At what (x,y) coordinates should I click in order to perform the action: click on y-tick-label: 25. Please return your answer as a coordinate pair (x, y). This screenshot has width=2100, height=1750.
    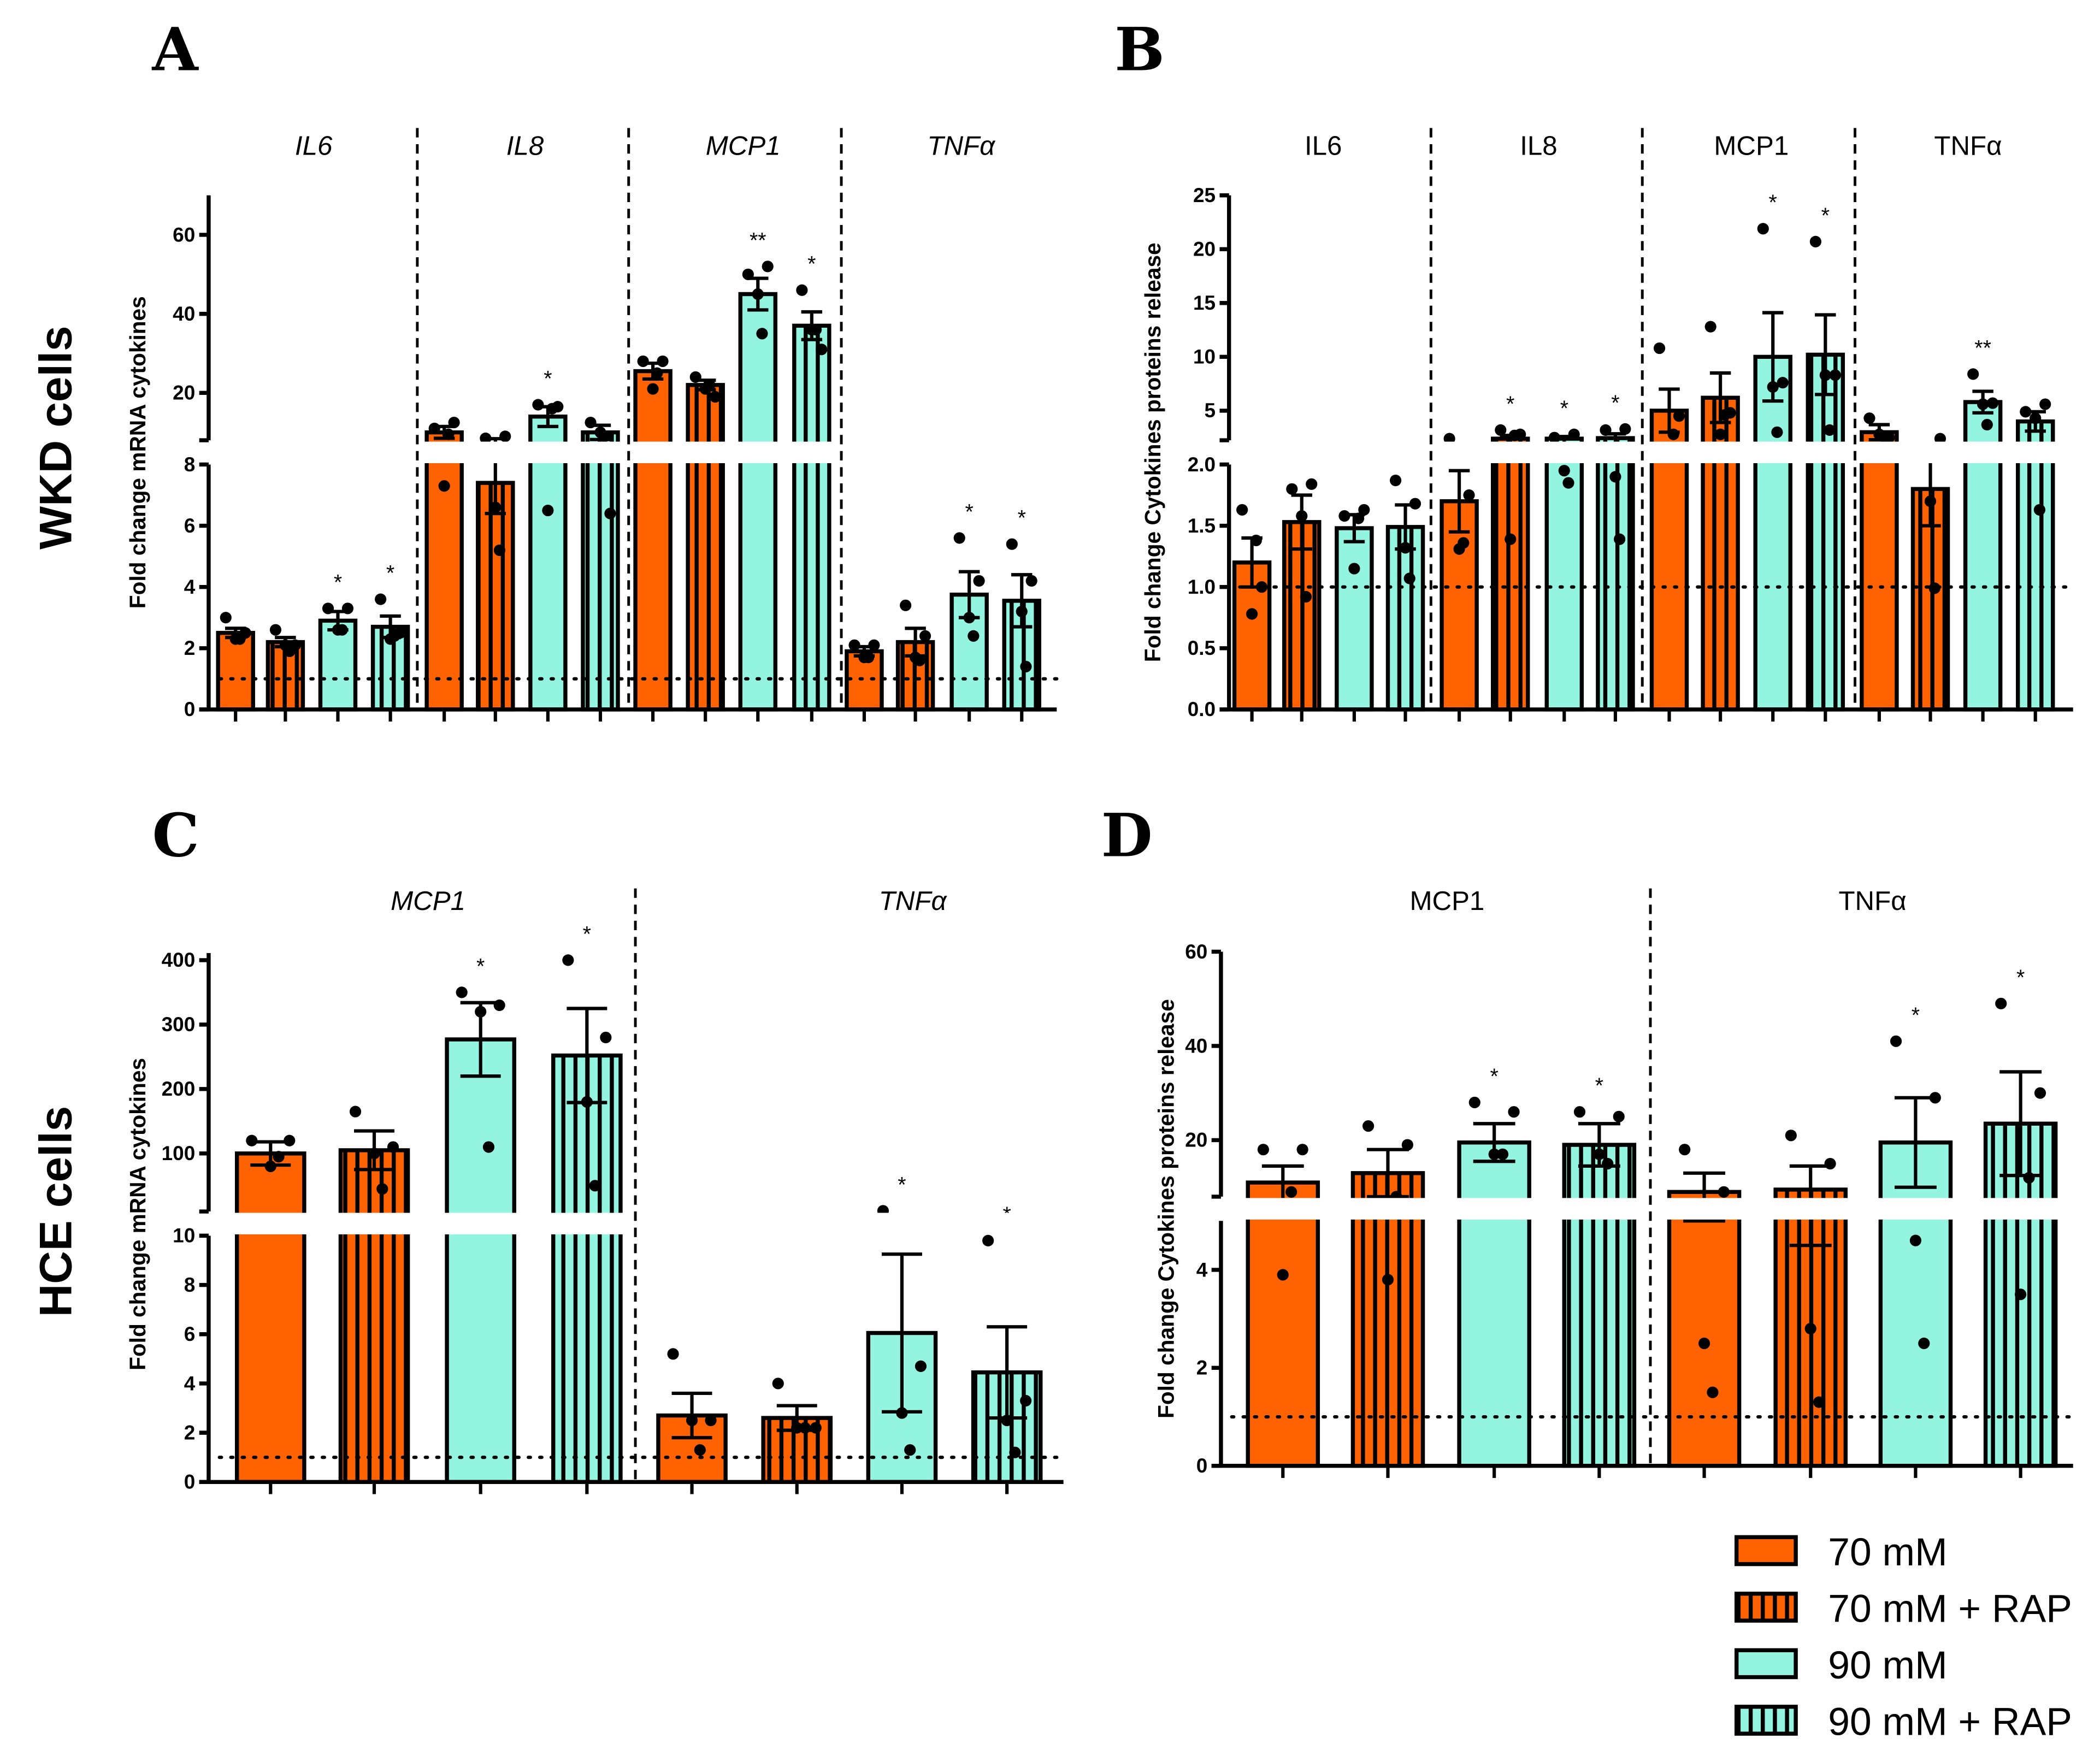
    Looking at the image, I should click on (1204, 195).